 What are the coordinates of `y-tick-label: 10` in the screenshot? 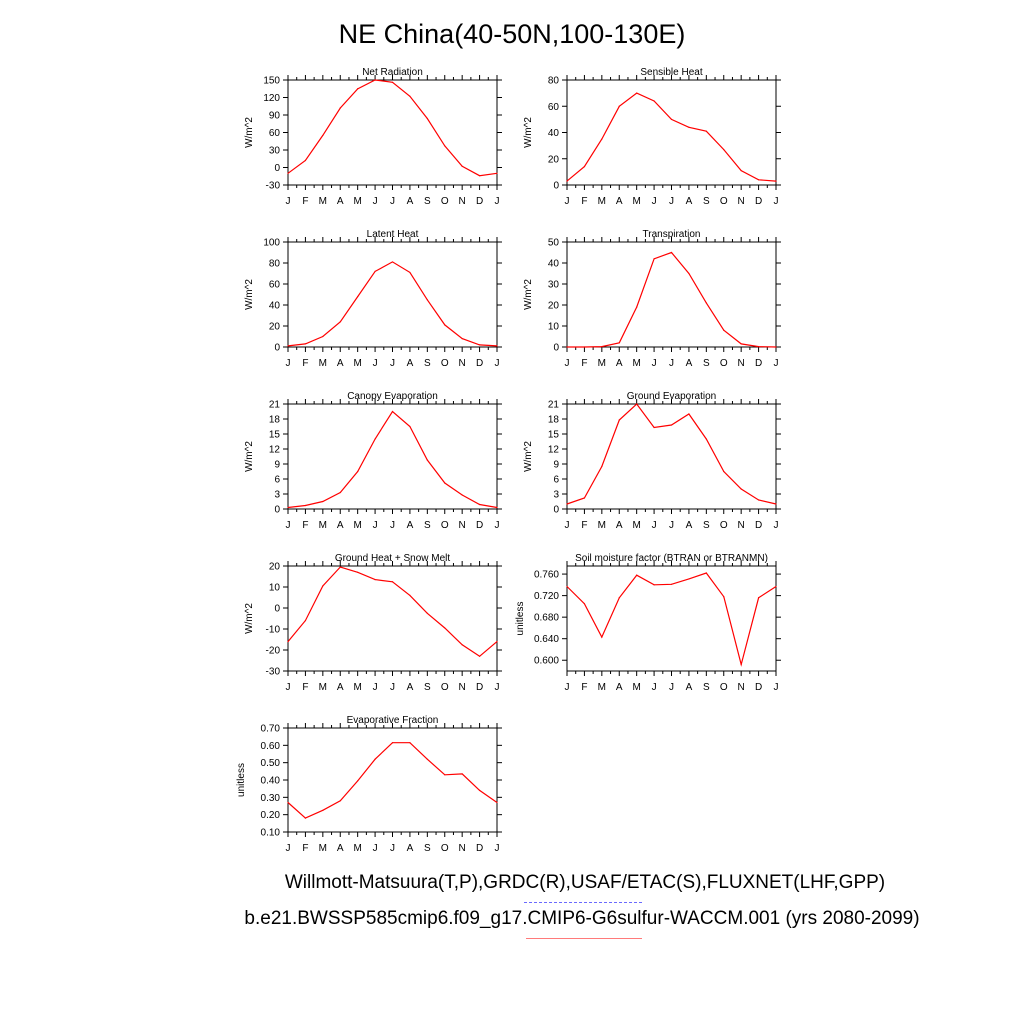 It's located at (275, 588).